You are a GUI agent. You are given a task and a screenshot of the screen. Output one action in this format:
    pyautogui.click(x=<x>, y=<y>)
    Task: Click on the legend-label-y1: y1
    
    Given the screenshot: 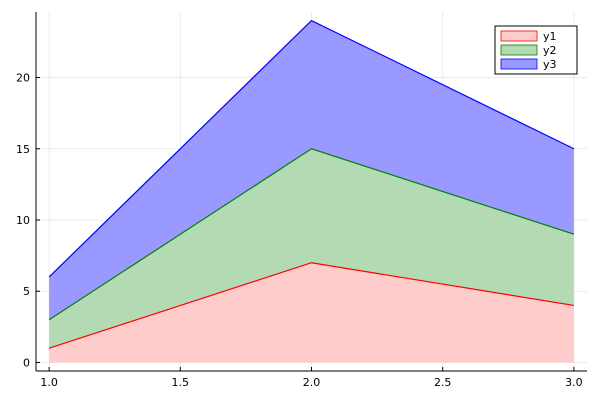 What is the action you would take?
    pyautogui.click(x=550, y=36)
    